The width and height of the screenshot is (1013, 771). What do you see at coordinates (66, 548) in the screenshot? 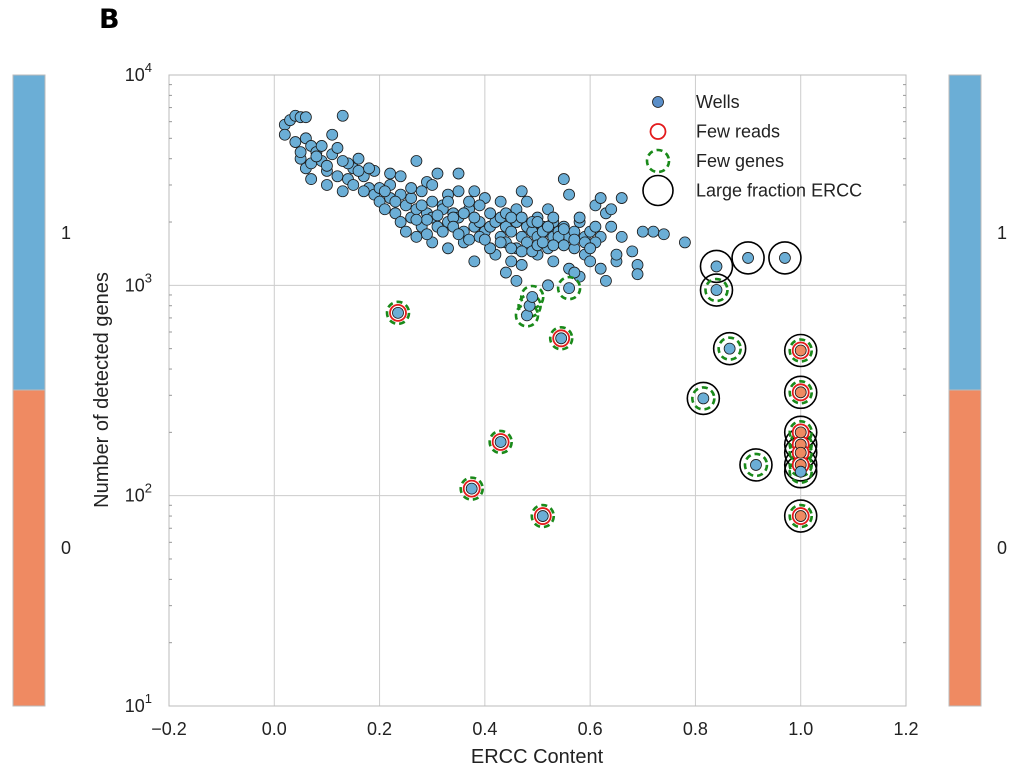
I see `colorbar-left-label: 0` at bounding box center [66, 548].